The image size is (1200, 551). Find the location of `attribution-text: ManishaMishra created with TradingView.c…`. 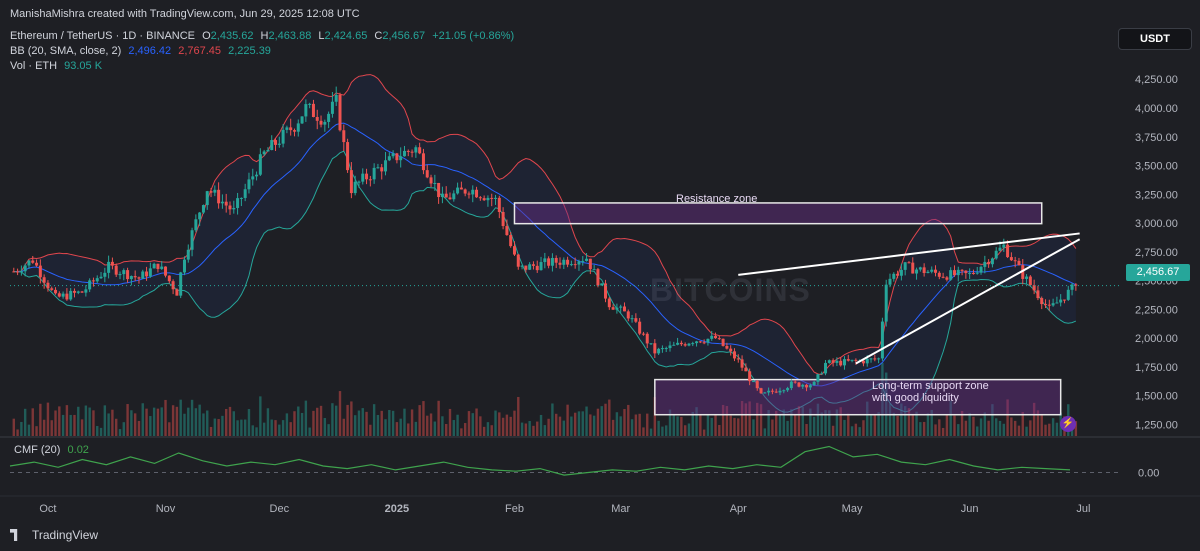

attribution-text: ManishaMishra created with TradingView.c… is located at coordinates (185, 14).